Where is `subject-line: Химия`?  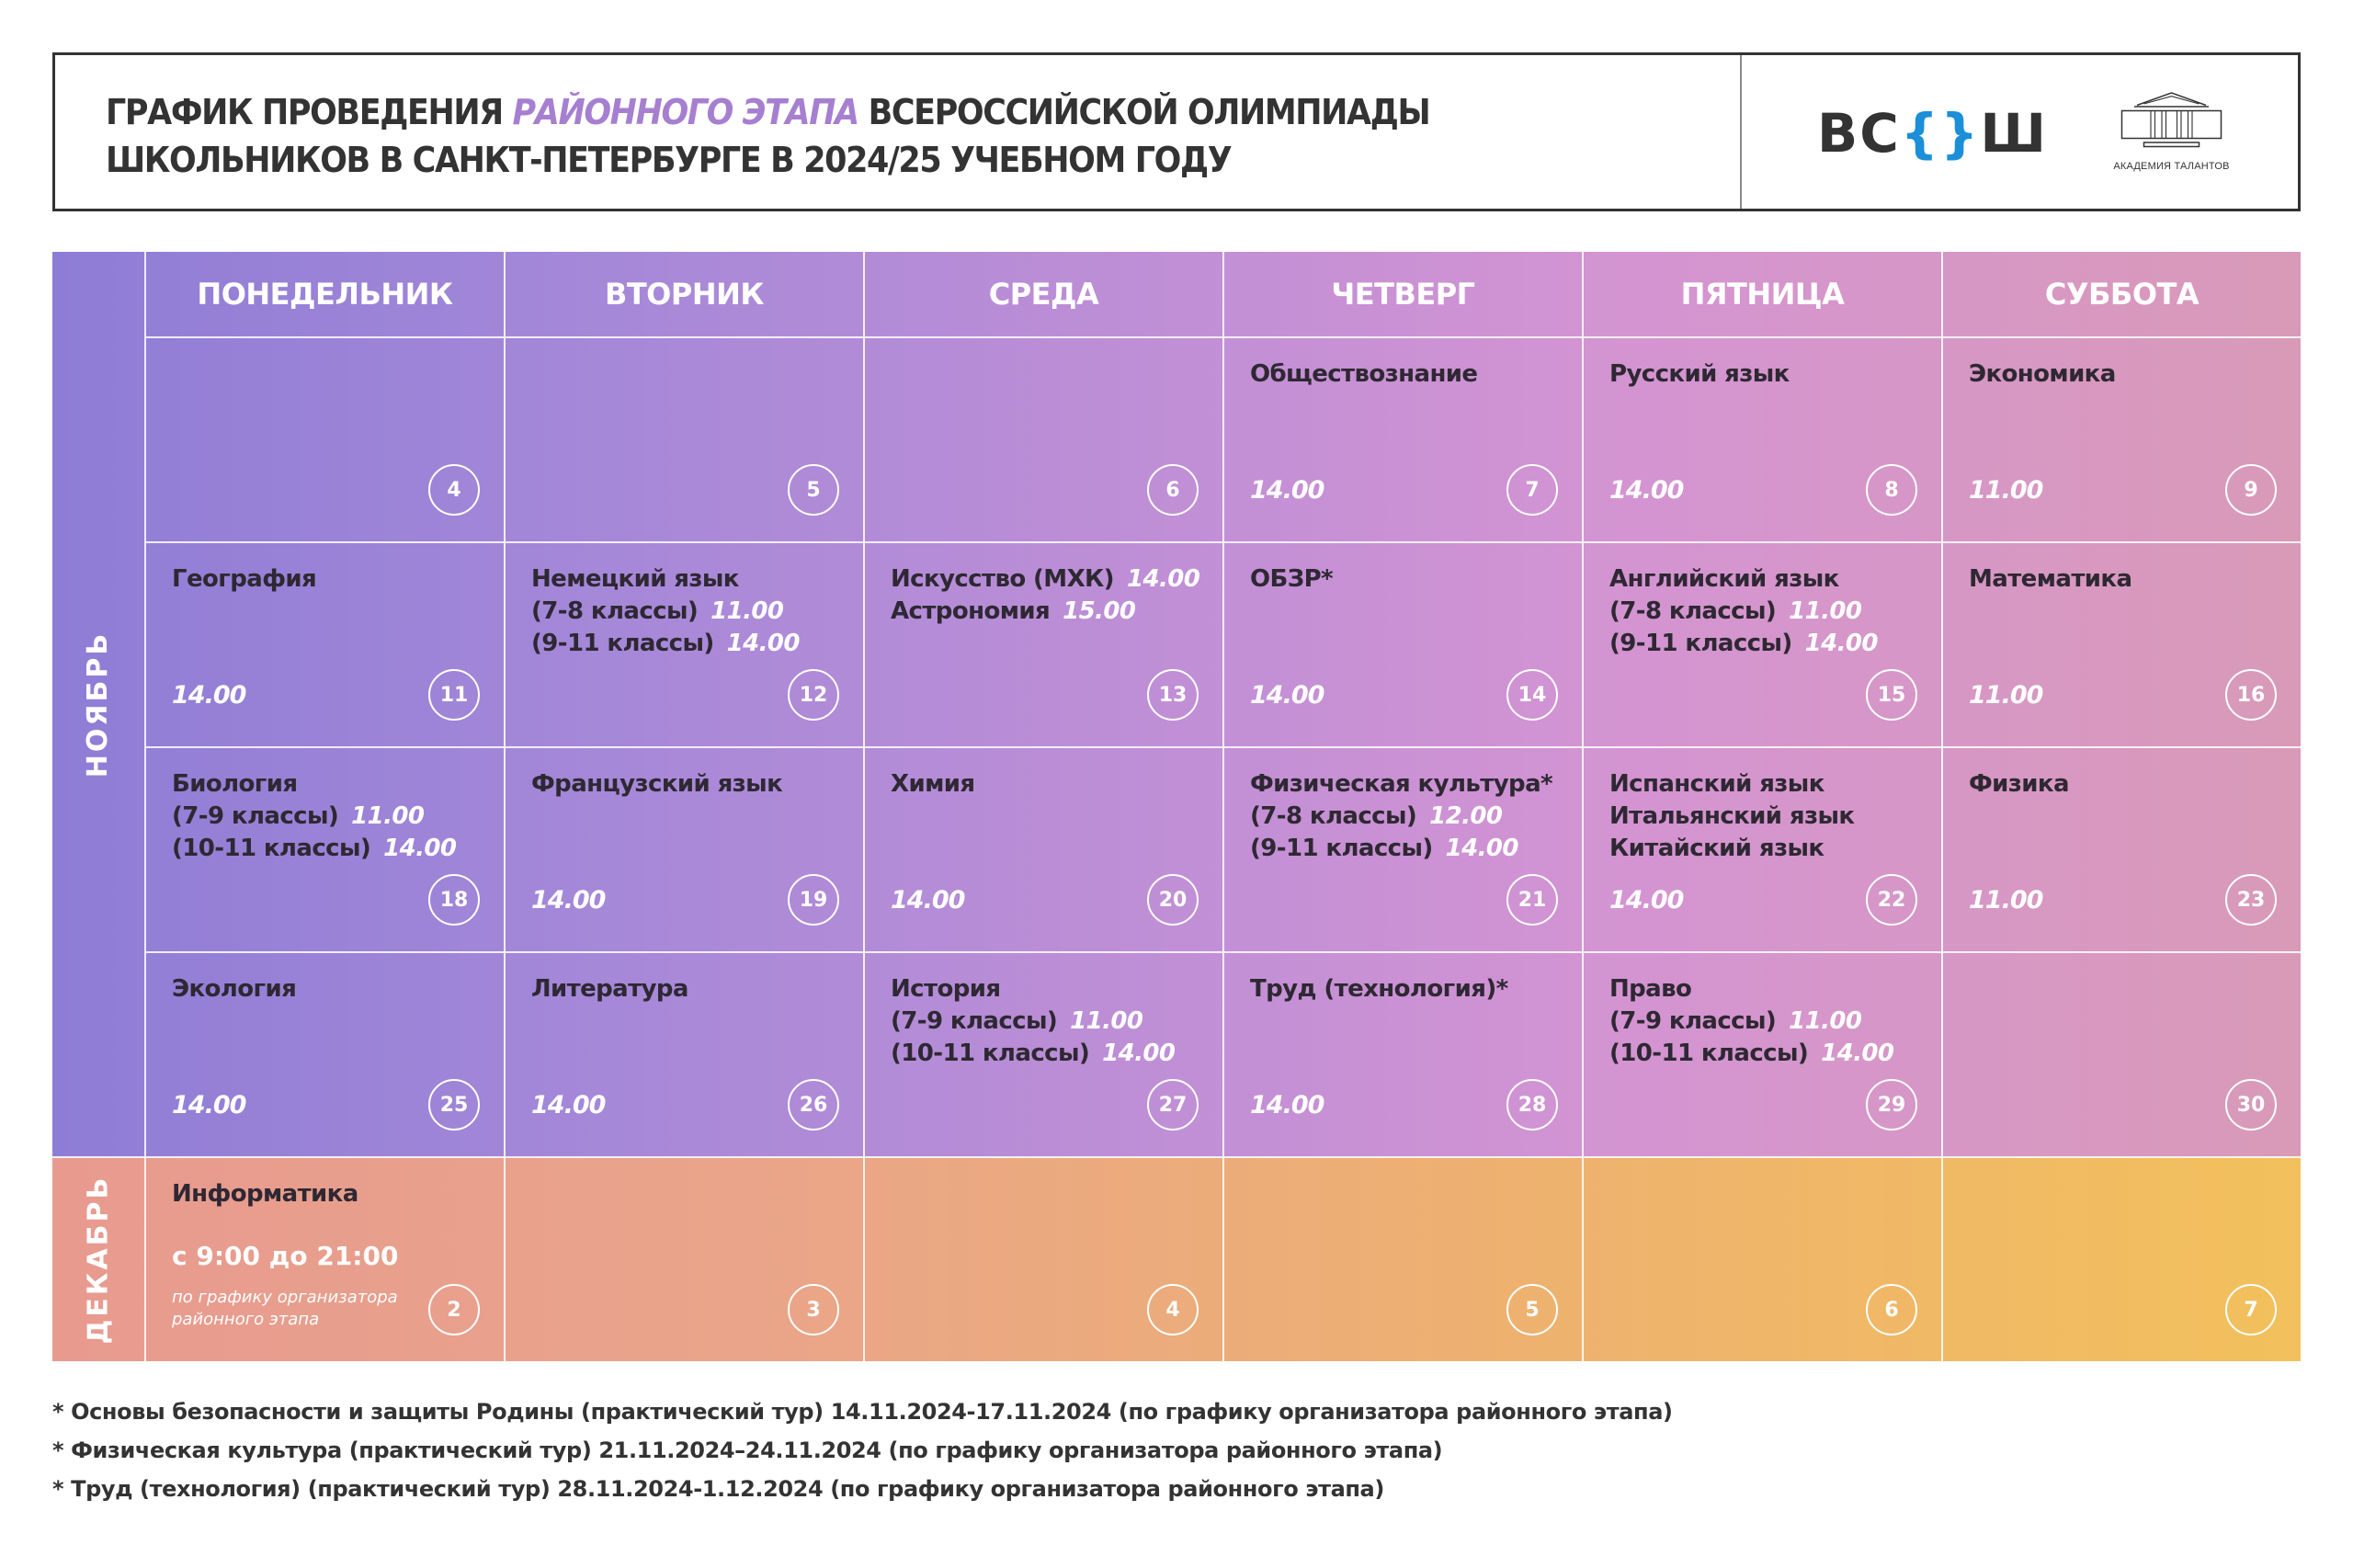
subject-line: Химия is located at coordinates (933, 784).